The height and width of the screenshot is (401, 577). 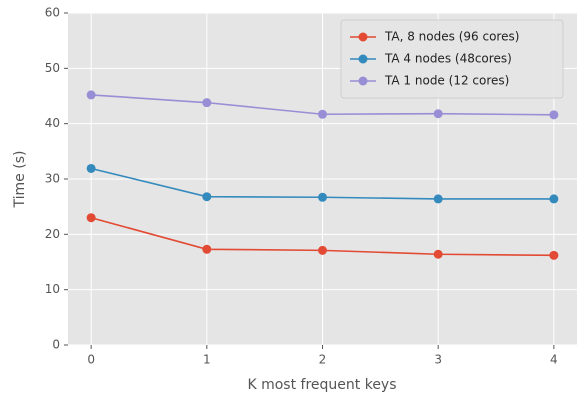 I want to click on y-tick-label: 30, so click(x=52, y=179).